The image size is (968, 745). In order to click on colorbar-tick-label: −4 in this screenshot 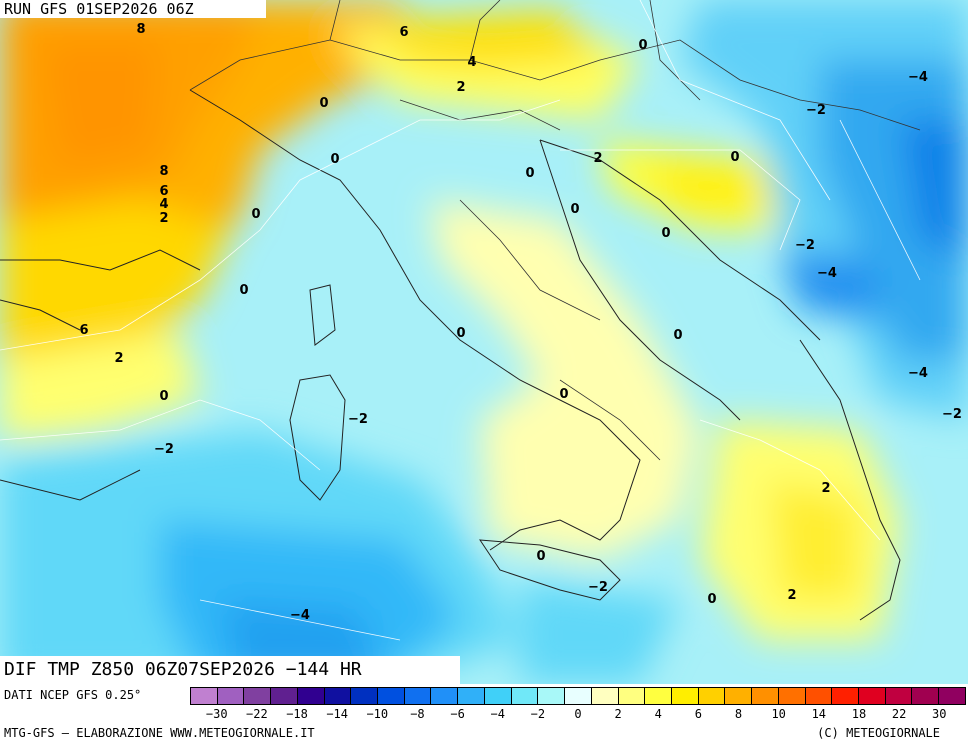, I will do `click(497, 714)`.